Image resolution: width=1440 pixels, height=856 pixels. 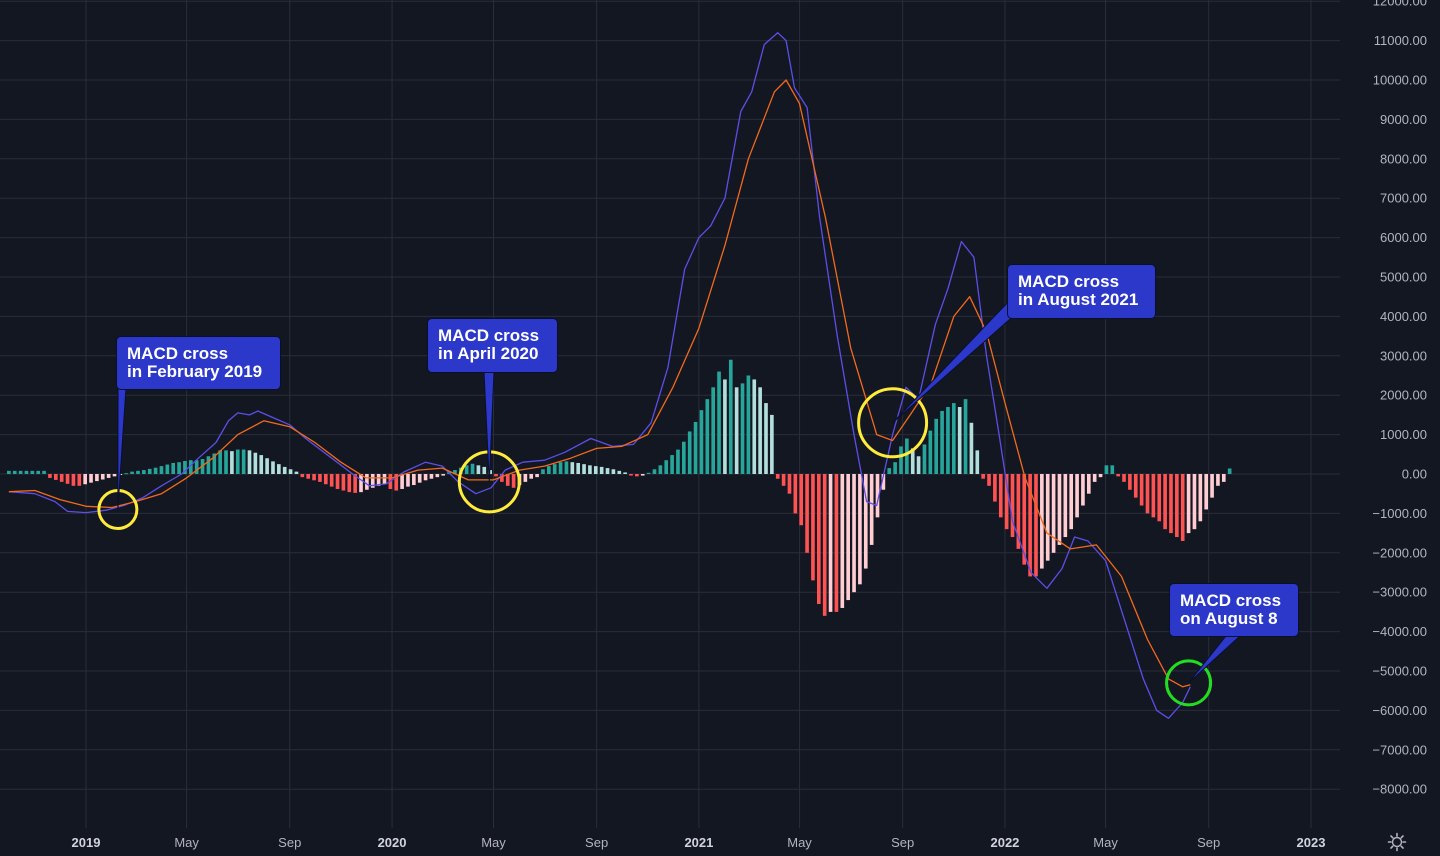 What do you see at coordinates (1403, 434) in the screenshot?
I see `y-tick-label: 1000.00` at bounding box center [1403, 434].